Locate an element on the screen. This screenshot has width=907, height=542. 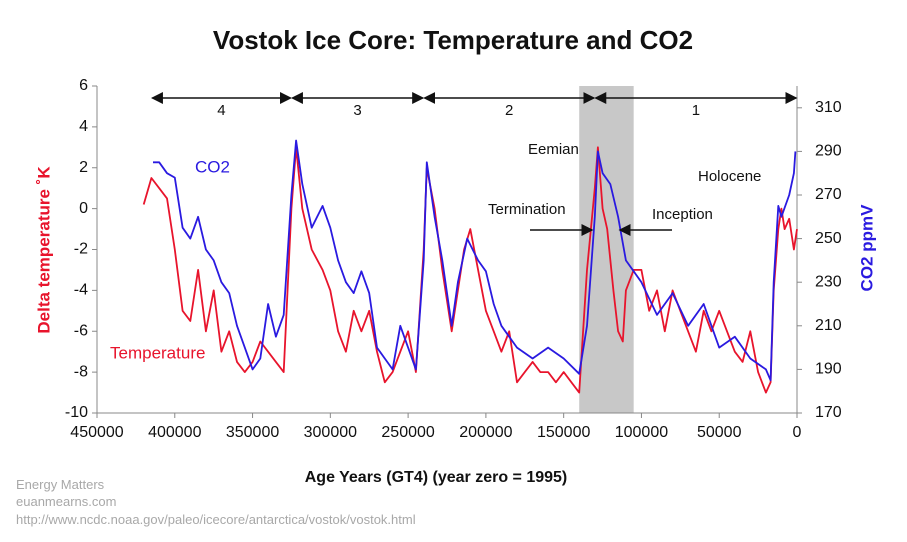
x-tick-label: 250000 is located at coordinates (407, 432).